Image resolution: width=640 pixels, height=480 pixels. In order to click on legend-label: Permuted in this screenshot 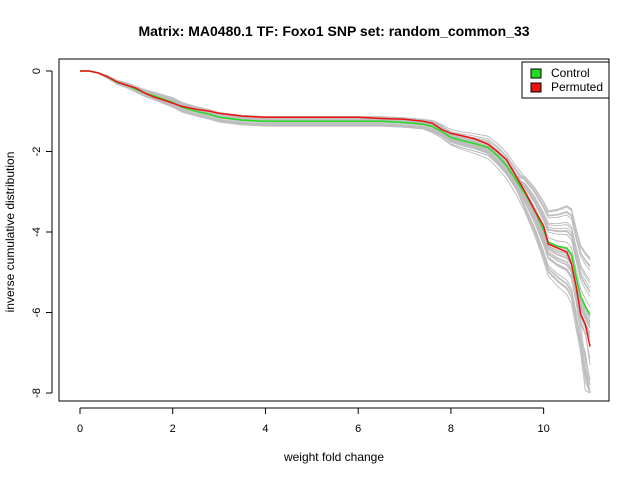, I will do `click(577, 87)`.